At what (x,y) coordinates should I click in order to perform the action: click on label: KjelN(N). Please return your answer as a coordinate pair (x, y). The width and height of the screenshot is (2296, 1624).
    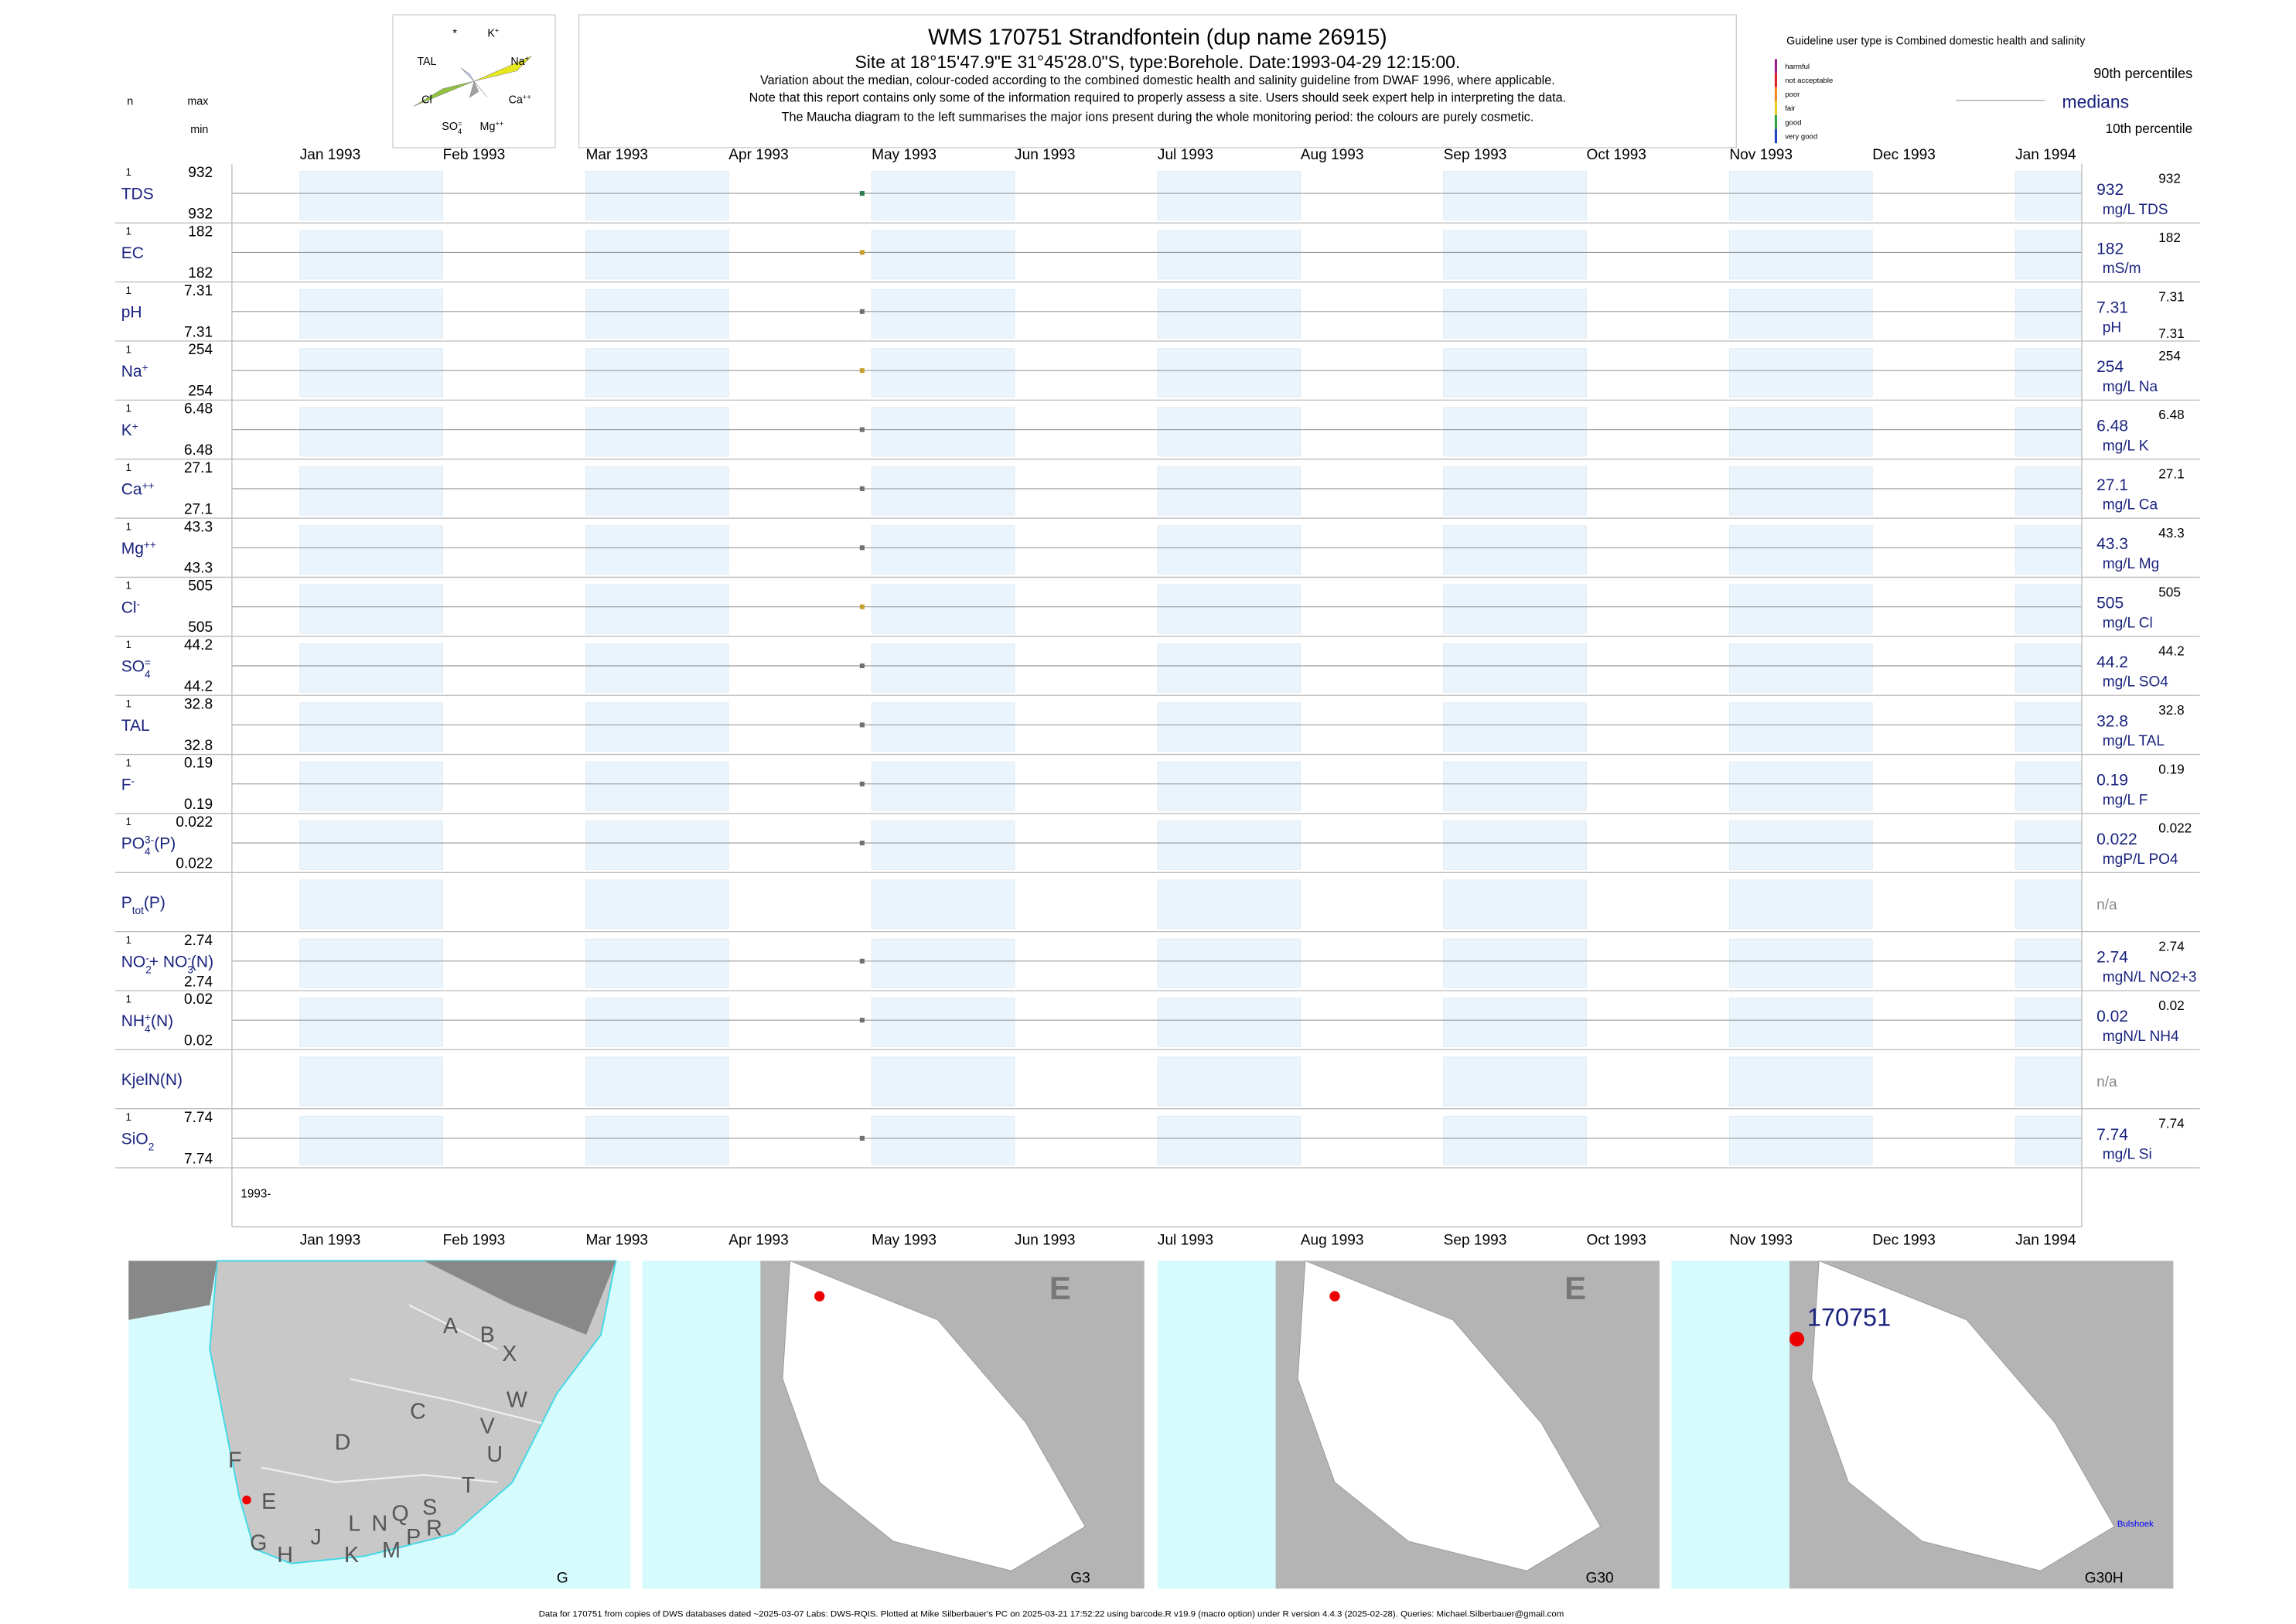
    Looking at the image, I should click on (152, 1080).